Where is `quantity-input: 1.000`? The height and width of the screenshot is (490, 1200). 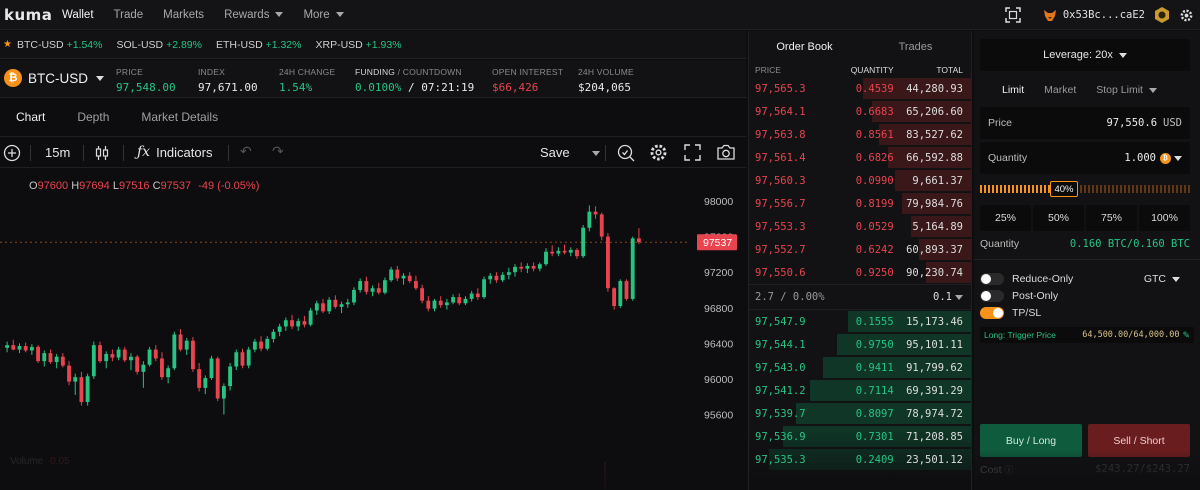
quantity-input: 1.000 is located at coordinates (1140, 158).